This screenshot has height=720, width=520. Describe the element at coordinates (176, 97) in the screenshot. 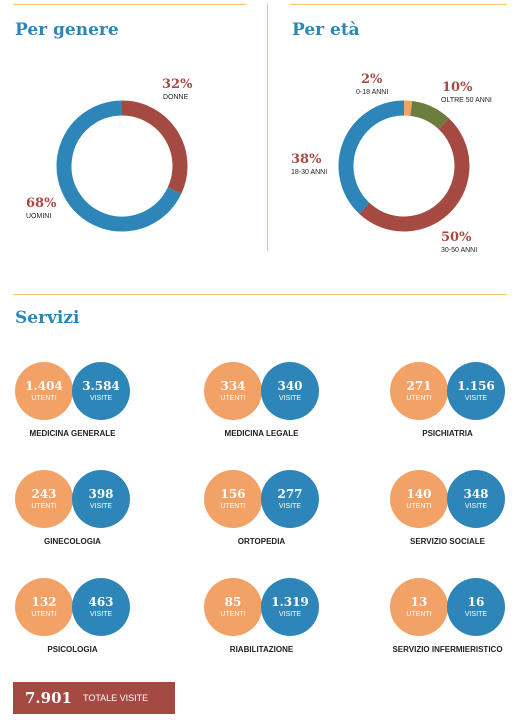

I see `gender-donne-label: DONNE` at that location.